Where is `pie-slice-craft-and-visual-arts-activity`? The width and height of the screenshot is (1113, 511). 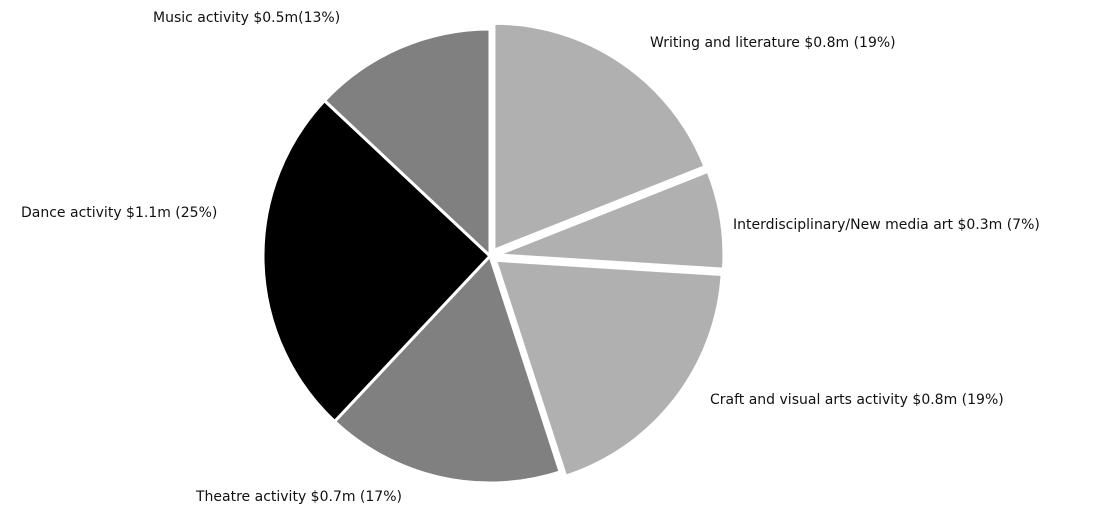 pie-slice-craft-and-visual-arts-activity is located at coordinates (609, 368).